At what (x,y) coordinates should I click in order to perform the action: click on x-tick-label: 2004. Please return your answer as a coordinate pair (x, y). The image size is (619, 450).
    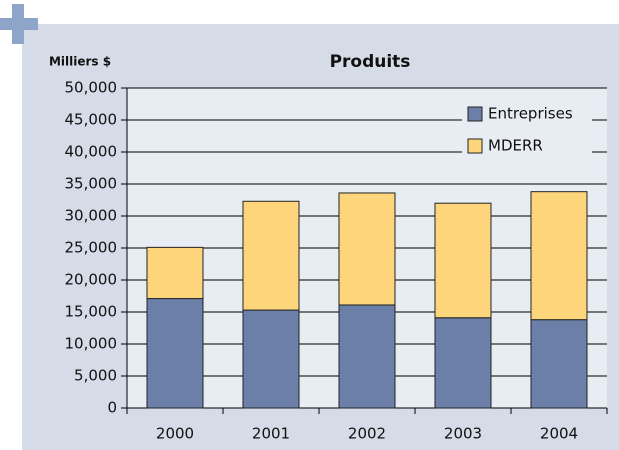
    Looking at the image, I should click on (559, 434).